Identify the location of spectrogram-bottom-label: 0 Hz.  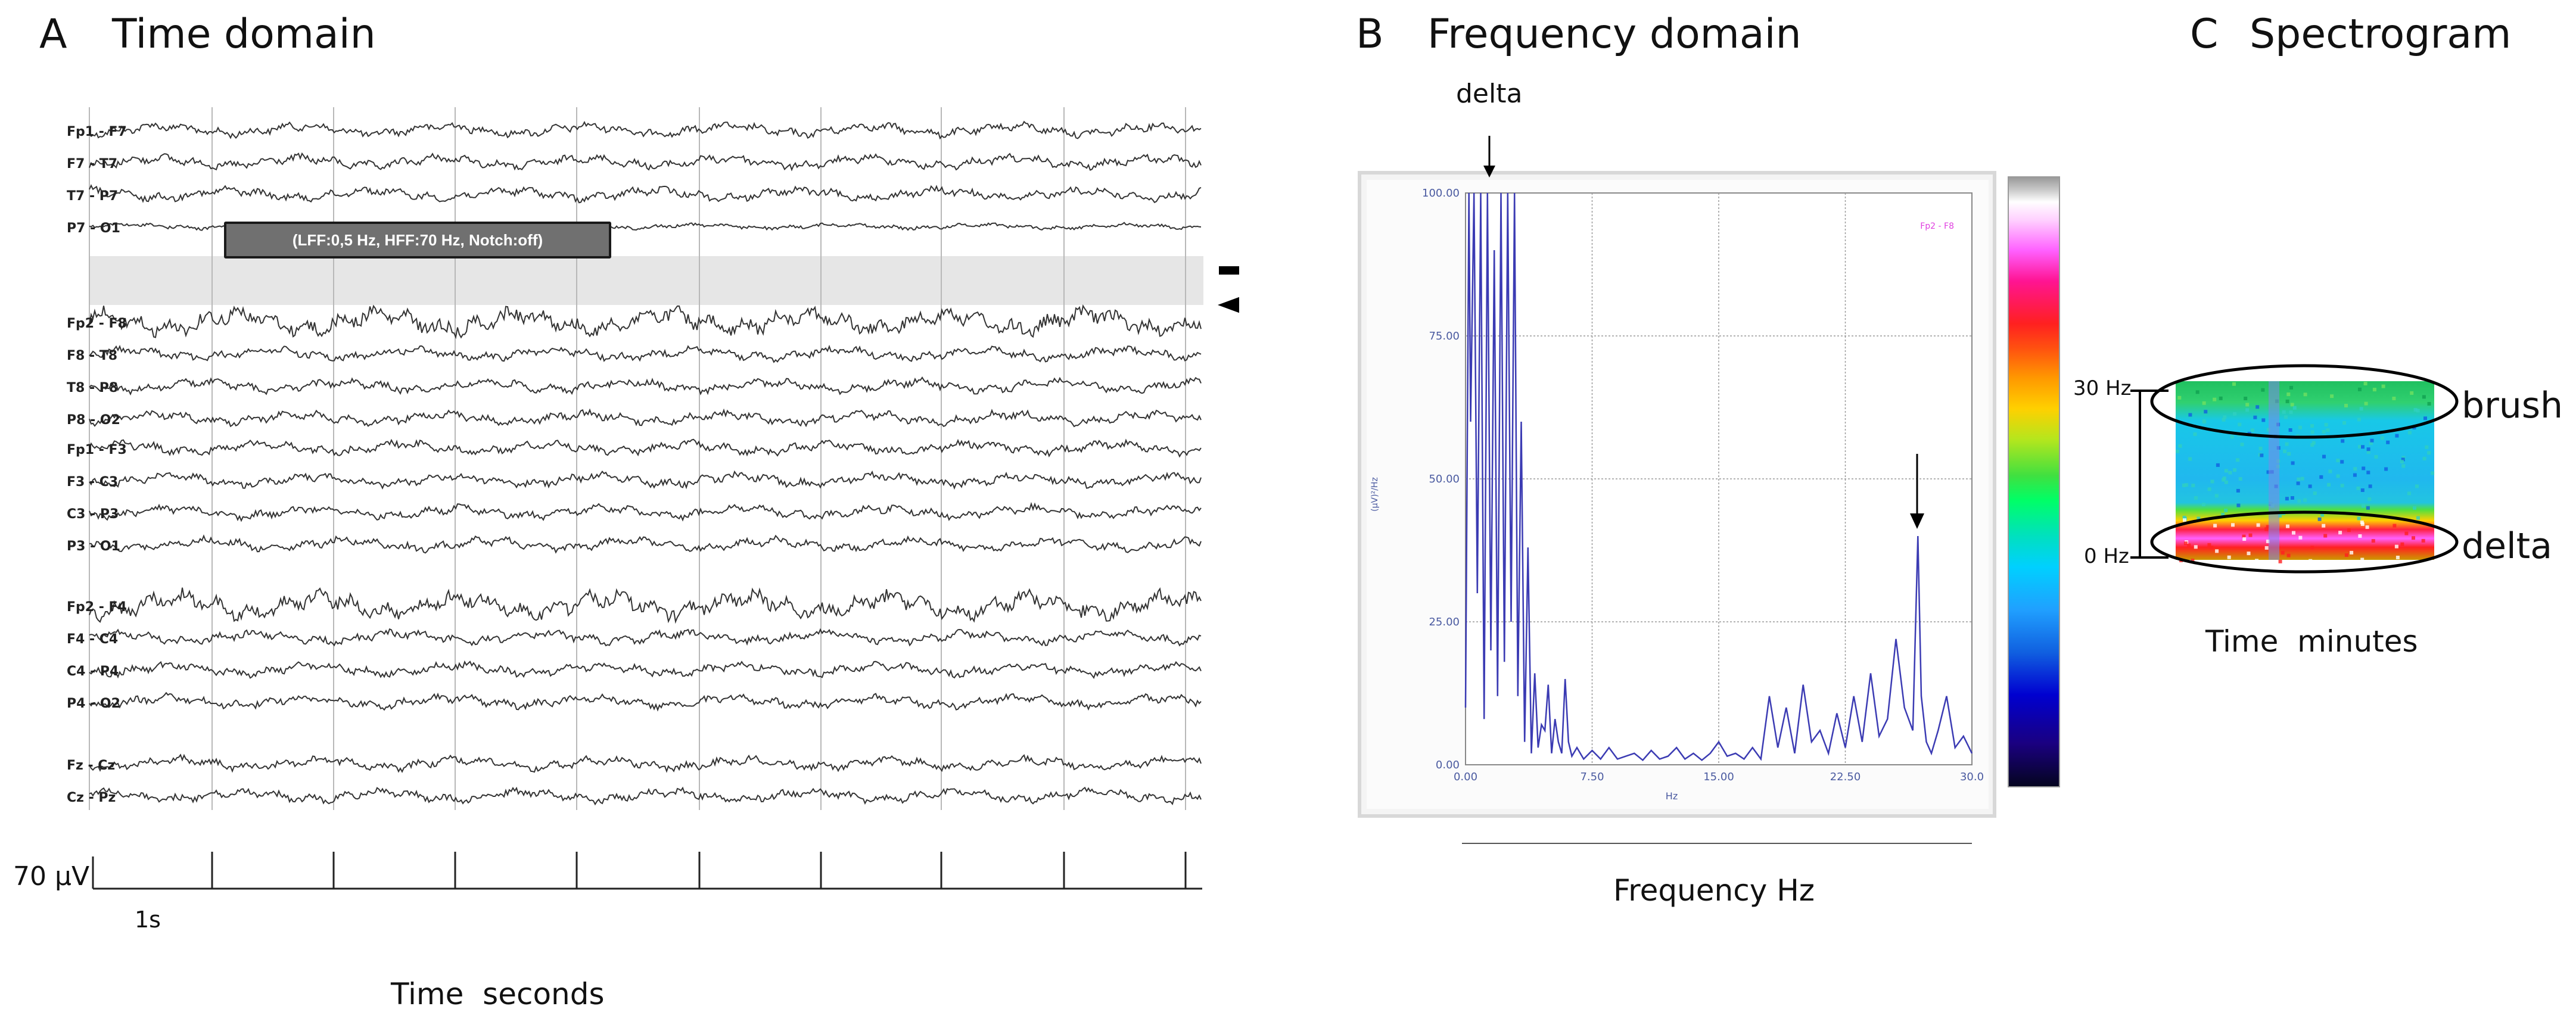
(2106, 556).